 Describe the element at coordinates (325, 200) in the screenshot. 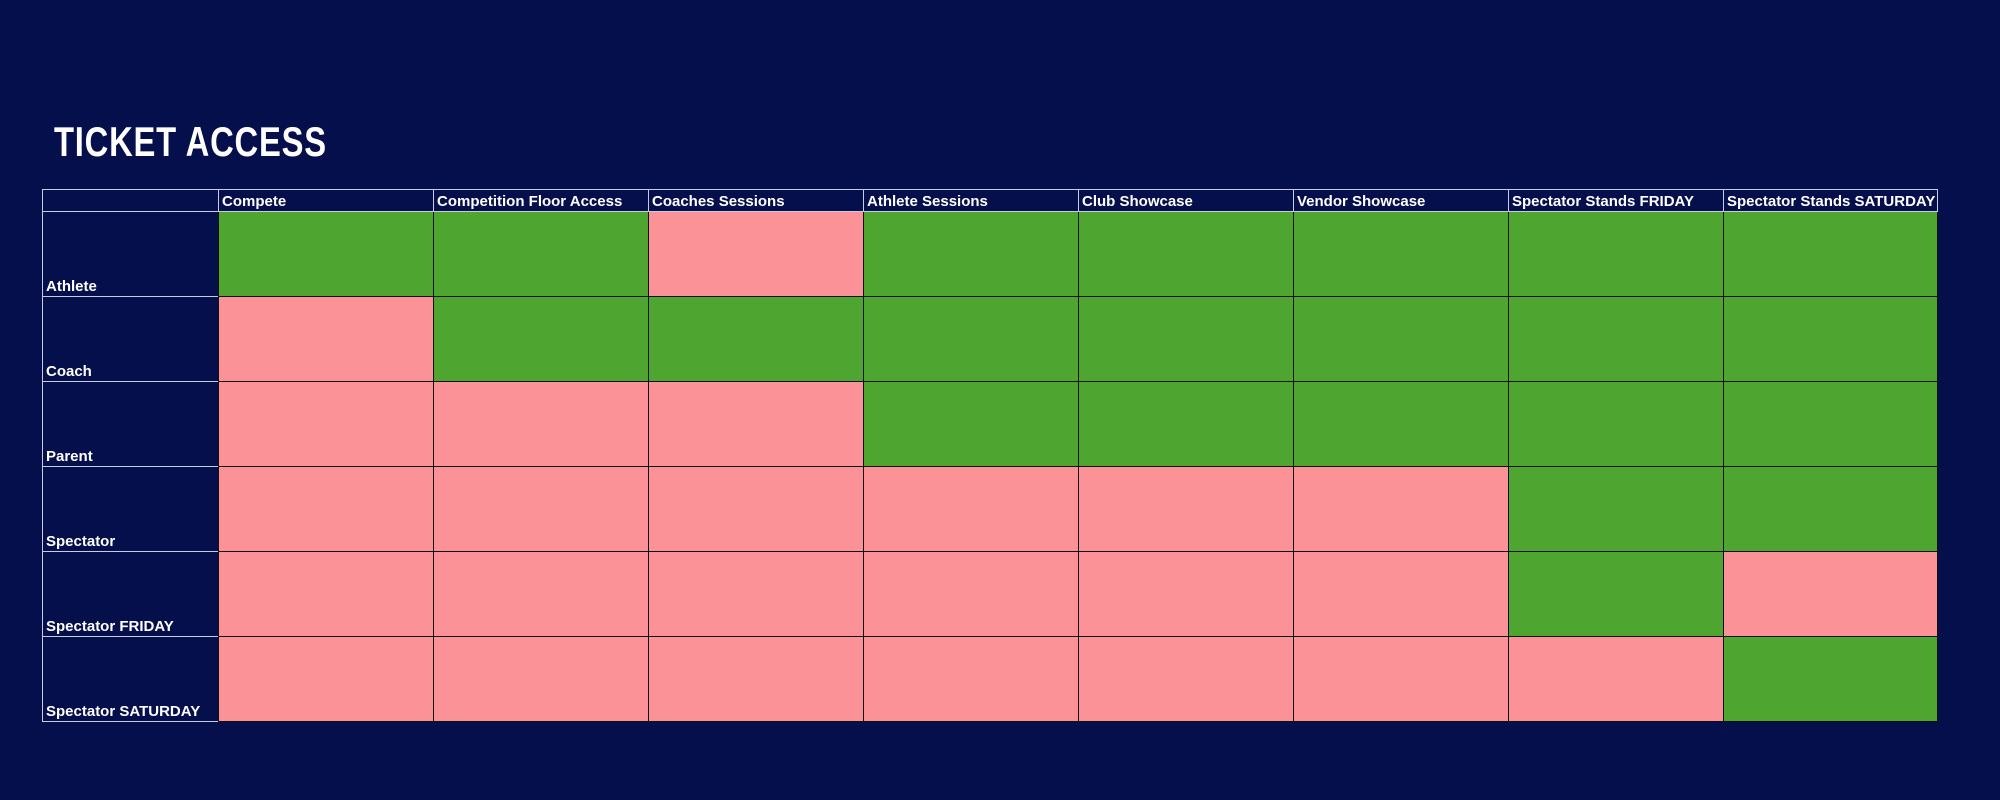

I see `column-header: Compete` at that location.